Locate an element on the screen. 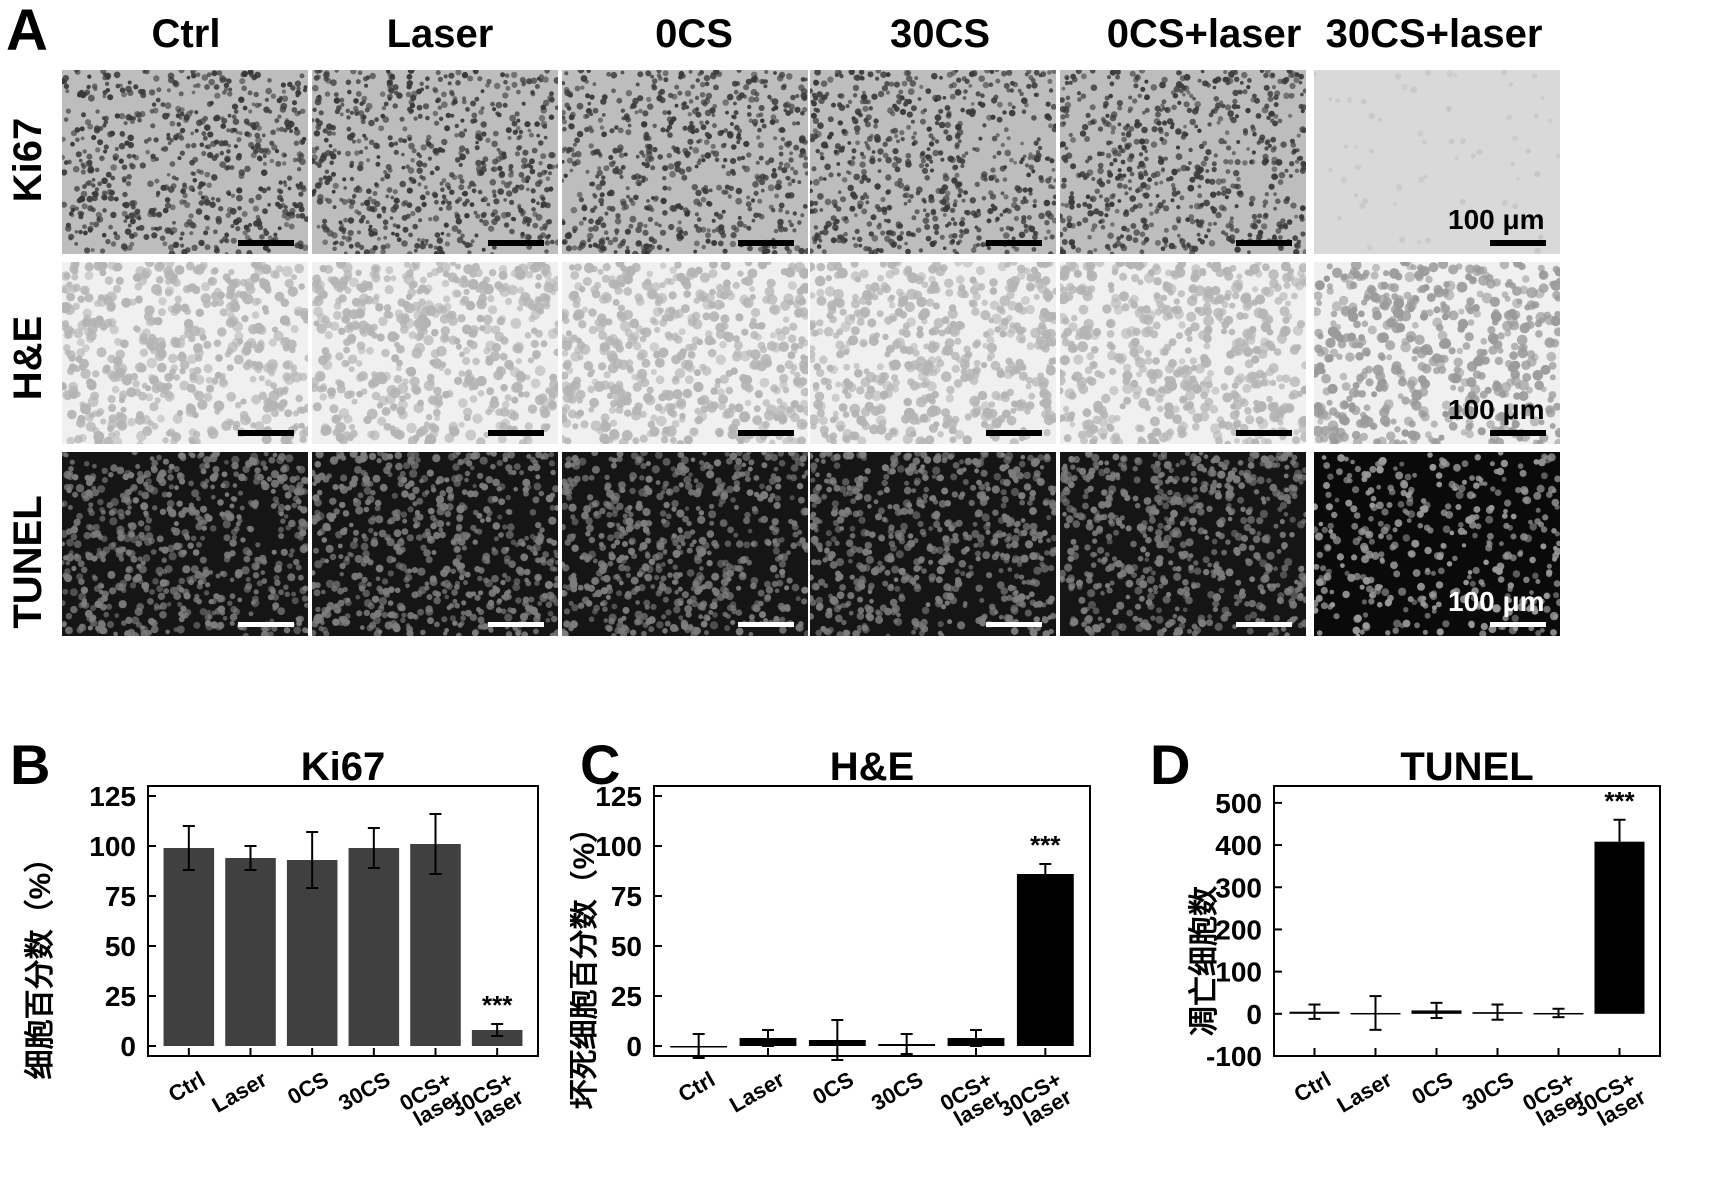 This screenshot has width=1710, height=1181. micrograph-he-30cs is located at coordinates (933, 353).